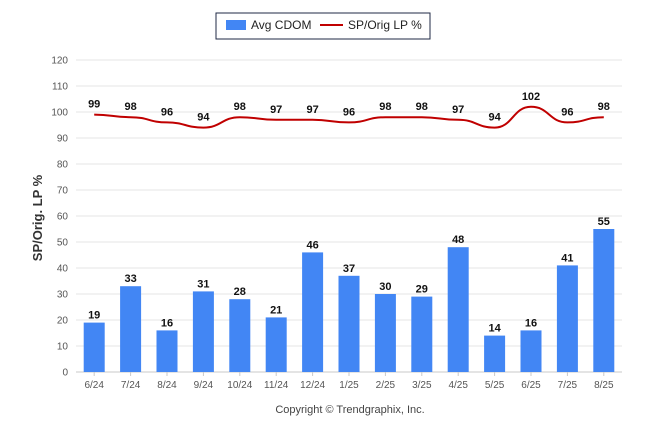  I want to click on bar-data-label: 14, so click(494, 329).